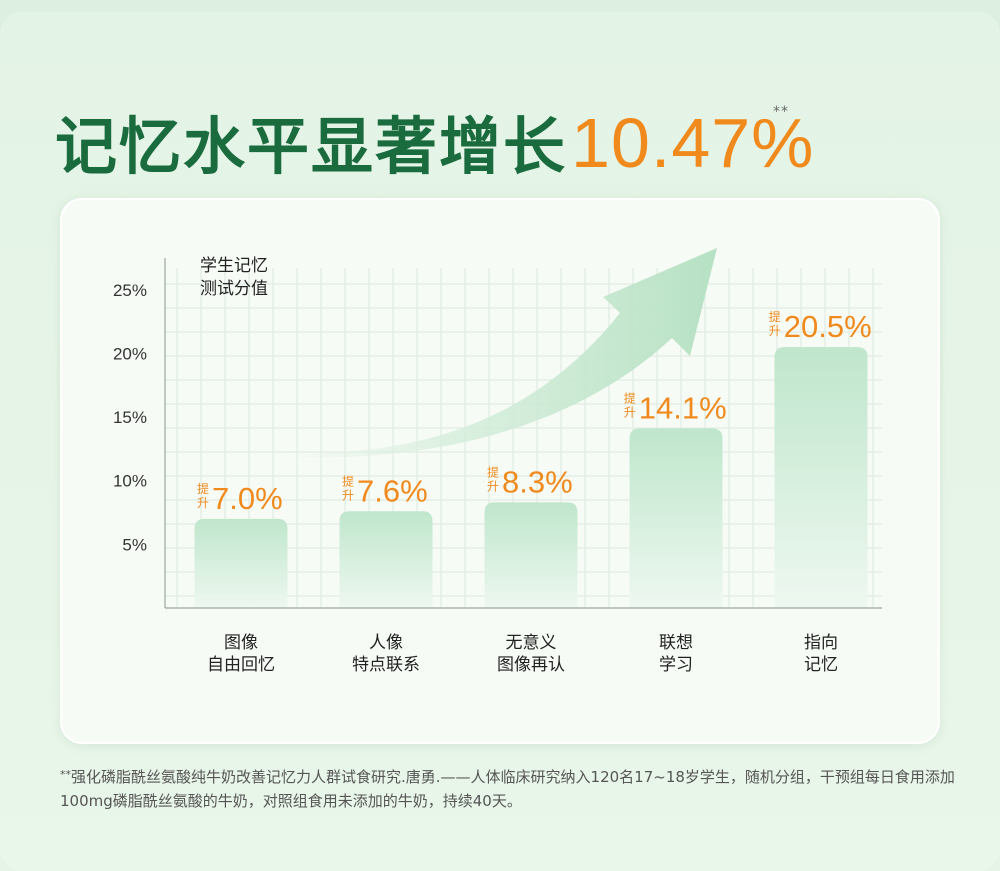  I want to click on headline-value: 10.47%, so click(693, 143).